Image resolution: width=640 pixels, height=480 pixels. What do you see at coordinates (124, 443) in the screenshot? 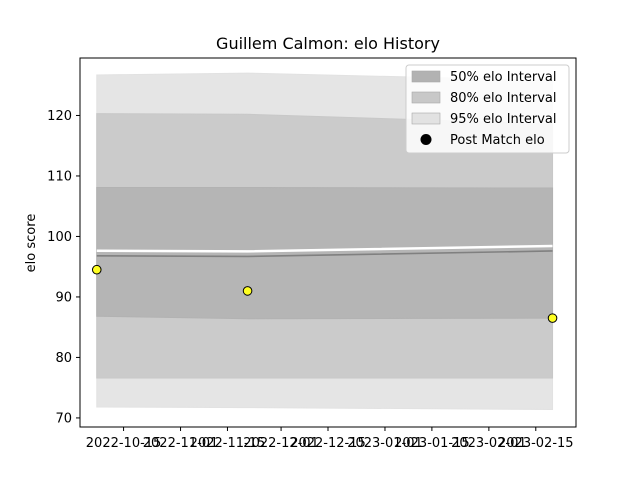
I see `x-tick-label: 2022-10-15` at bounding box center [124, 443].